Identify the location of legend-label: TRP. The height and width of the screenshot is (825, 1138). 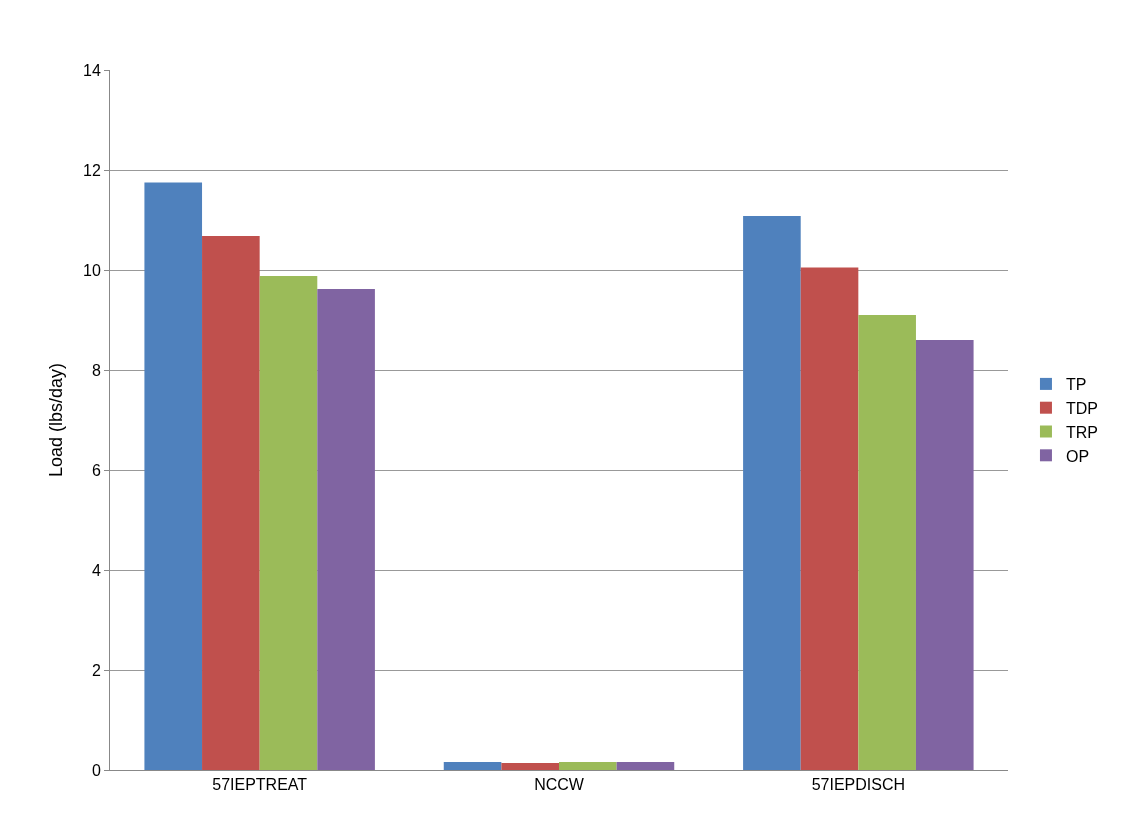
(1081, 432).